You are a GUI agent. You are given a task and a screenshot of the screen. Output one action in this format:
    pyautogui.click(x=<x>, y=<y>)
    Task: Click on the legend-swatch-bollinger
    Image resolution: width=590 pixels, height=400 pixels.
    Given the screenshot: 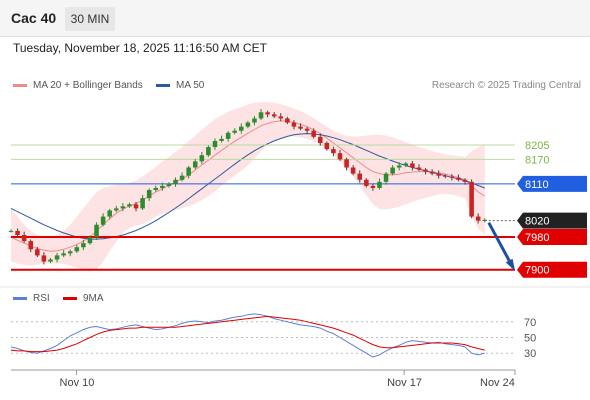 What is the action you would take?
    pyautogui.click(x=20, y=85)
    